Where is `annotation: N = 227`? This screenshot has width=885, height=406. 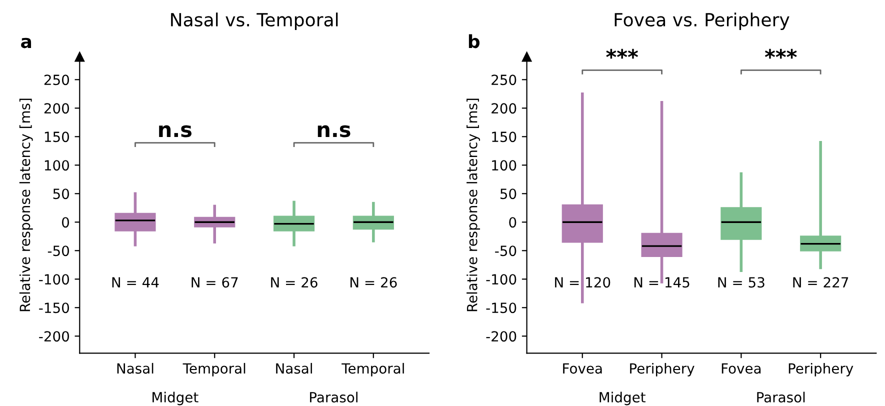 annotation: N = 227 is located at coordinates (820, 282).